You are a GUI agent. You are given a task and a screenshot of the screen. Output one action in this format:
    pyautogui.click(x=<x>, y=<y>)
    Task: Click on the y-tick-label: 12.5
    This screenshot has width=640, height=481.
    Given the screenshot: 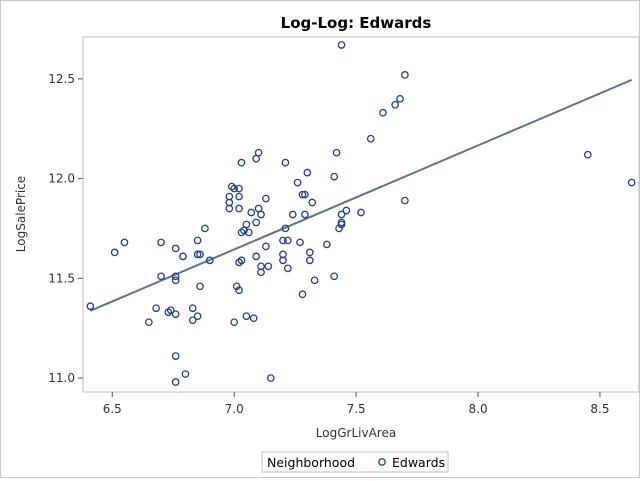 What is the action you would take?
    pyautogui.click(x=61, y=79)
    